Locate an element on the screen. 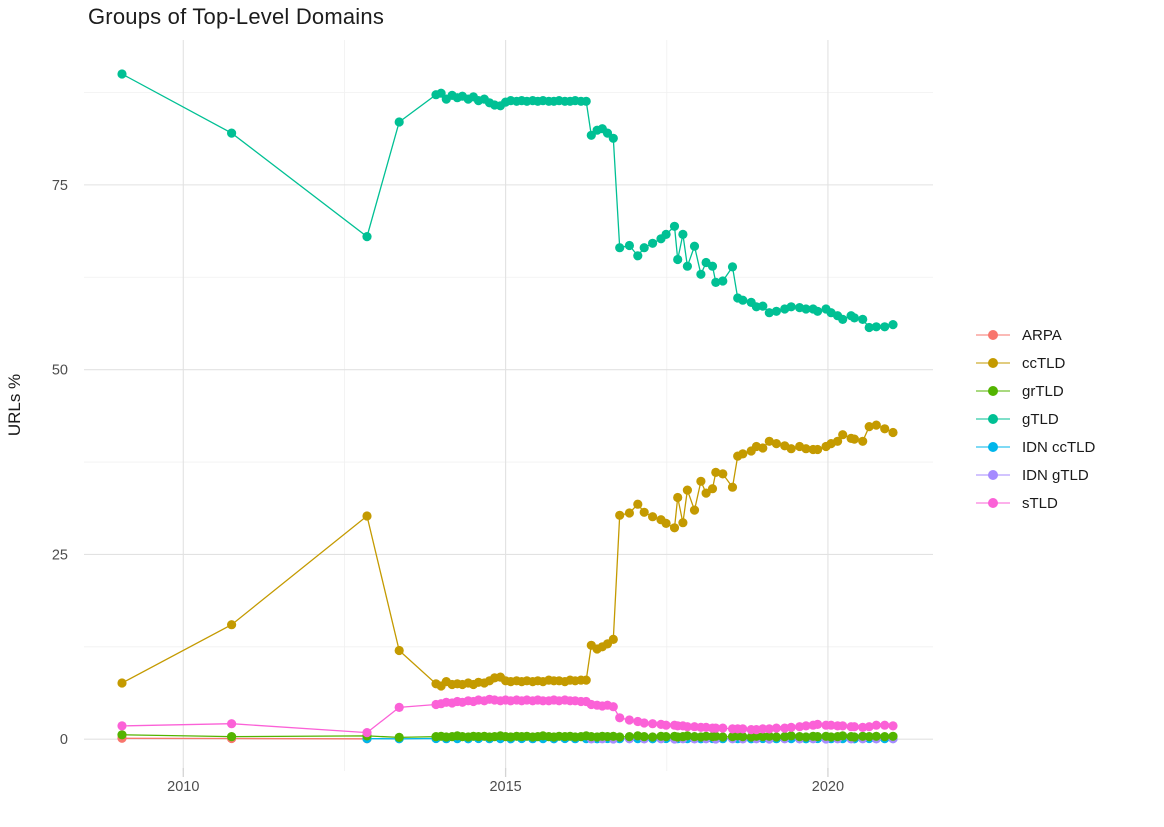  legend-item-label: sTLD is located at coordinates (1040, 503).